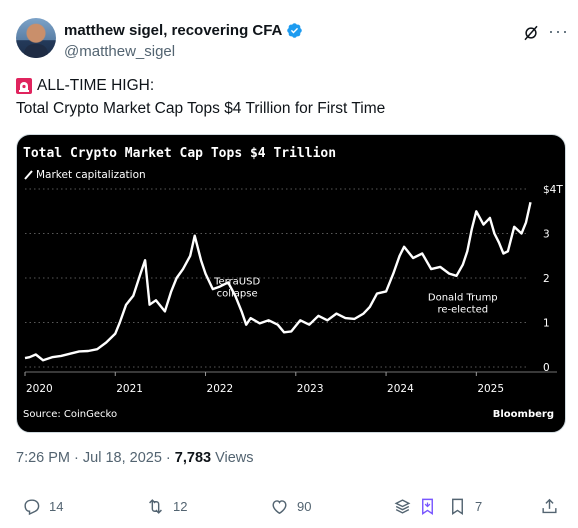 The height and width of the screenshot is (528, 578). What do you see at coordinates (531, 33) in the screenshot?
I see `grok-icon` at bounding box center [531, 33].